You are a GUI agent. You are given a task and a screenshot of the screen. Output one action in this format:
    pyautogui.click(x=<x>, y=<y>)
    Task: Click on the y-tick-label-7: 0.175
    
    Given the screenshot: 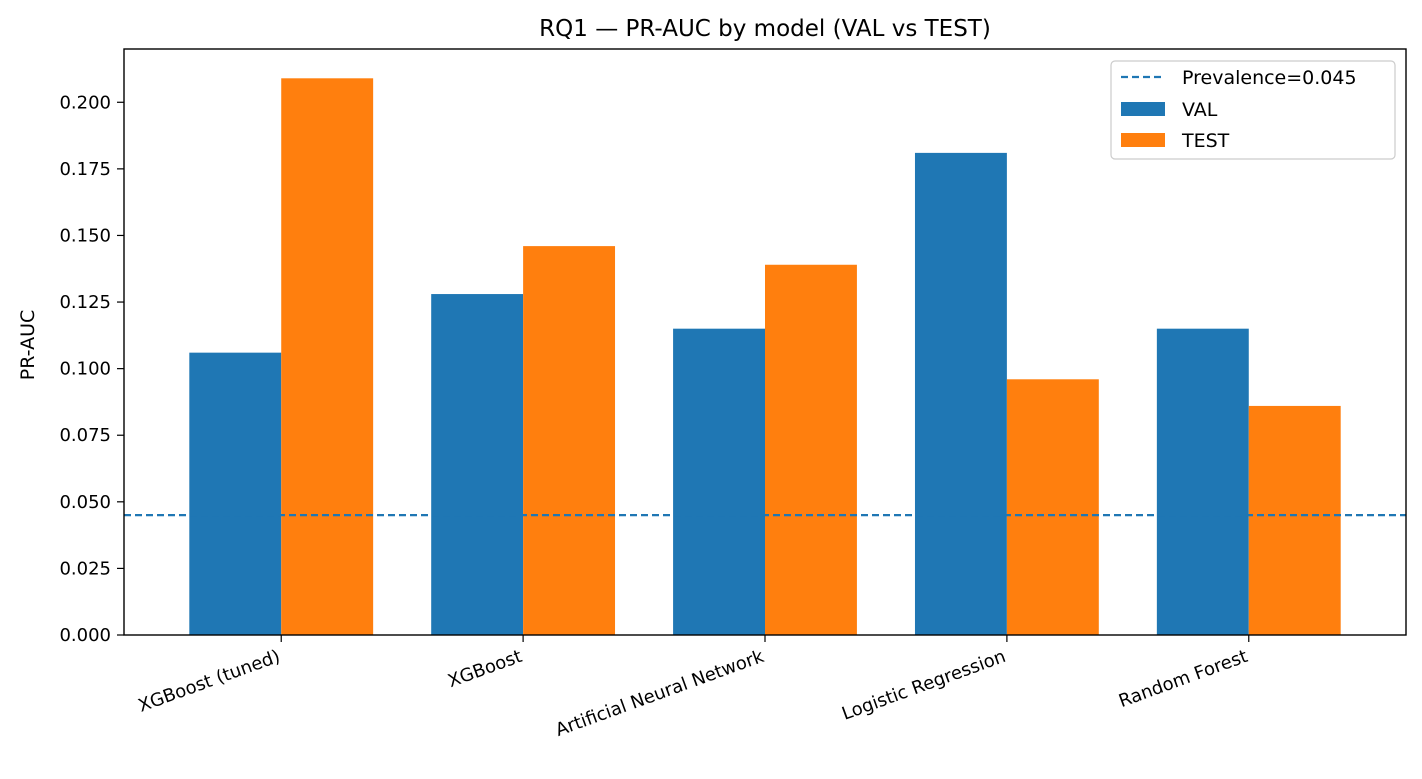 What is the action you would take?
    pyautogui.click(x=85, y=169)
    